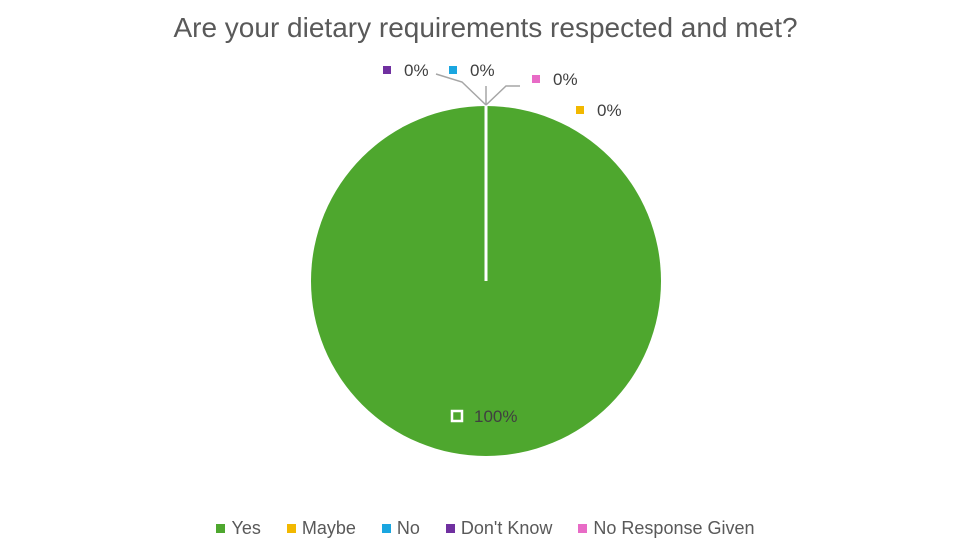 This screenshot has width=971, height=560. What do you see at coordinates (328, 528) in the screenshot?
I see `legend-label: Maybe` at bounding box center [328, 528].